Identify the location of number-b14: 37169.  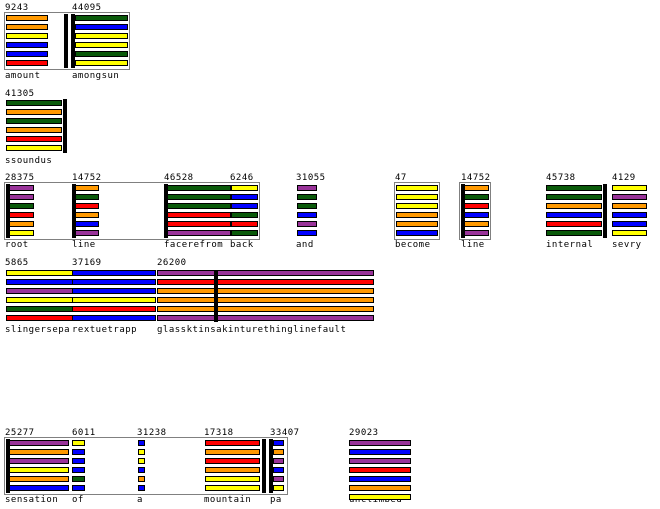
(87, 263).